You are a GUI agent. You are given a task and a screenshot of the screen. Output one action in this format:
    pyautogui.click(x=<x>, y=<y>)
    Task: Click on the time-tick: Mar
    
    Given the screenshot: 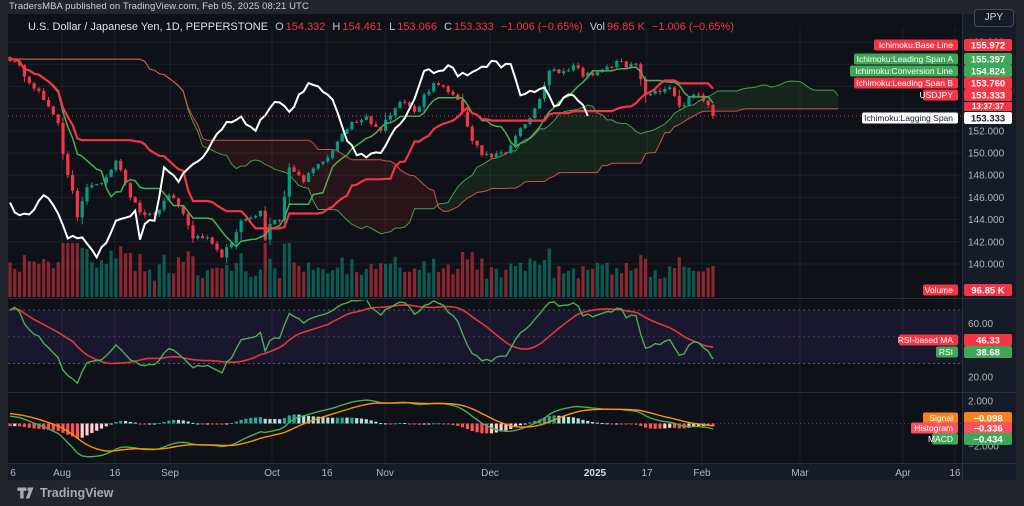 What is the action you would take?
    pyautogui.click(x=800, y=473)
    